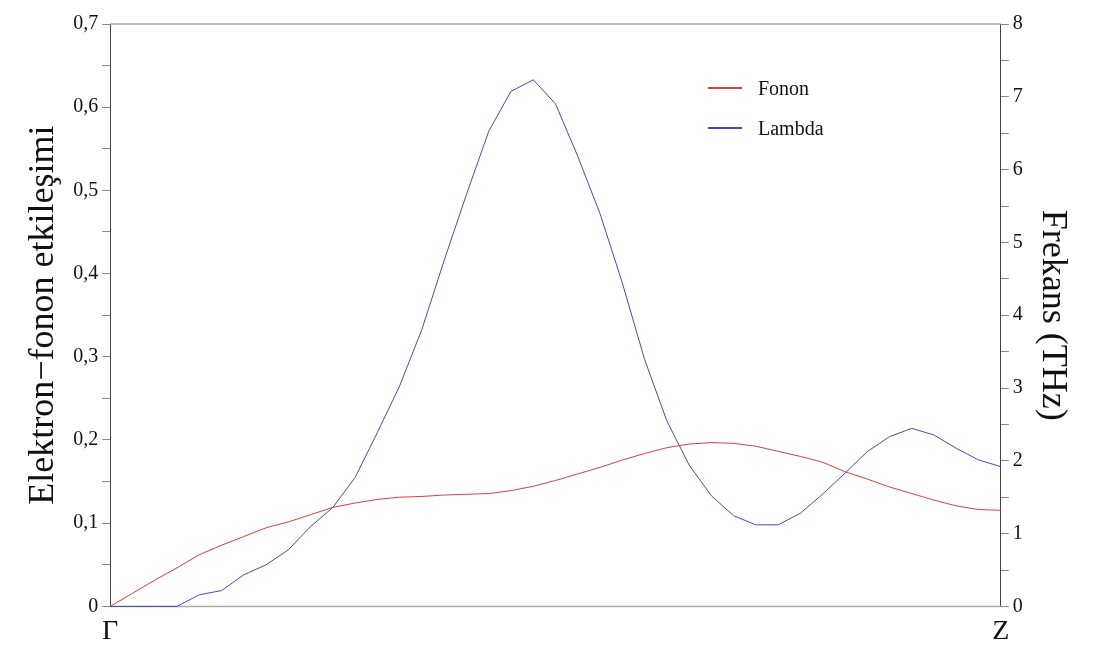 The image size is (1097, 656). I want to click on y2-tick-label: 0, so click(1017, 604).